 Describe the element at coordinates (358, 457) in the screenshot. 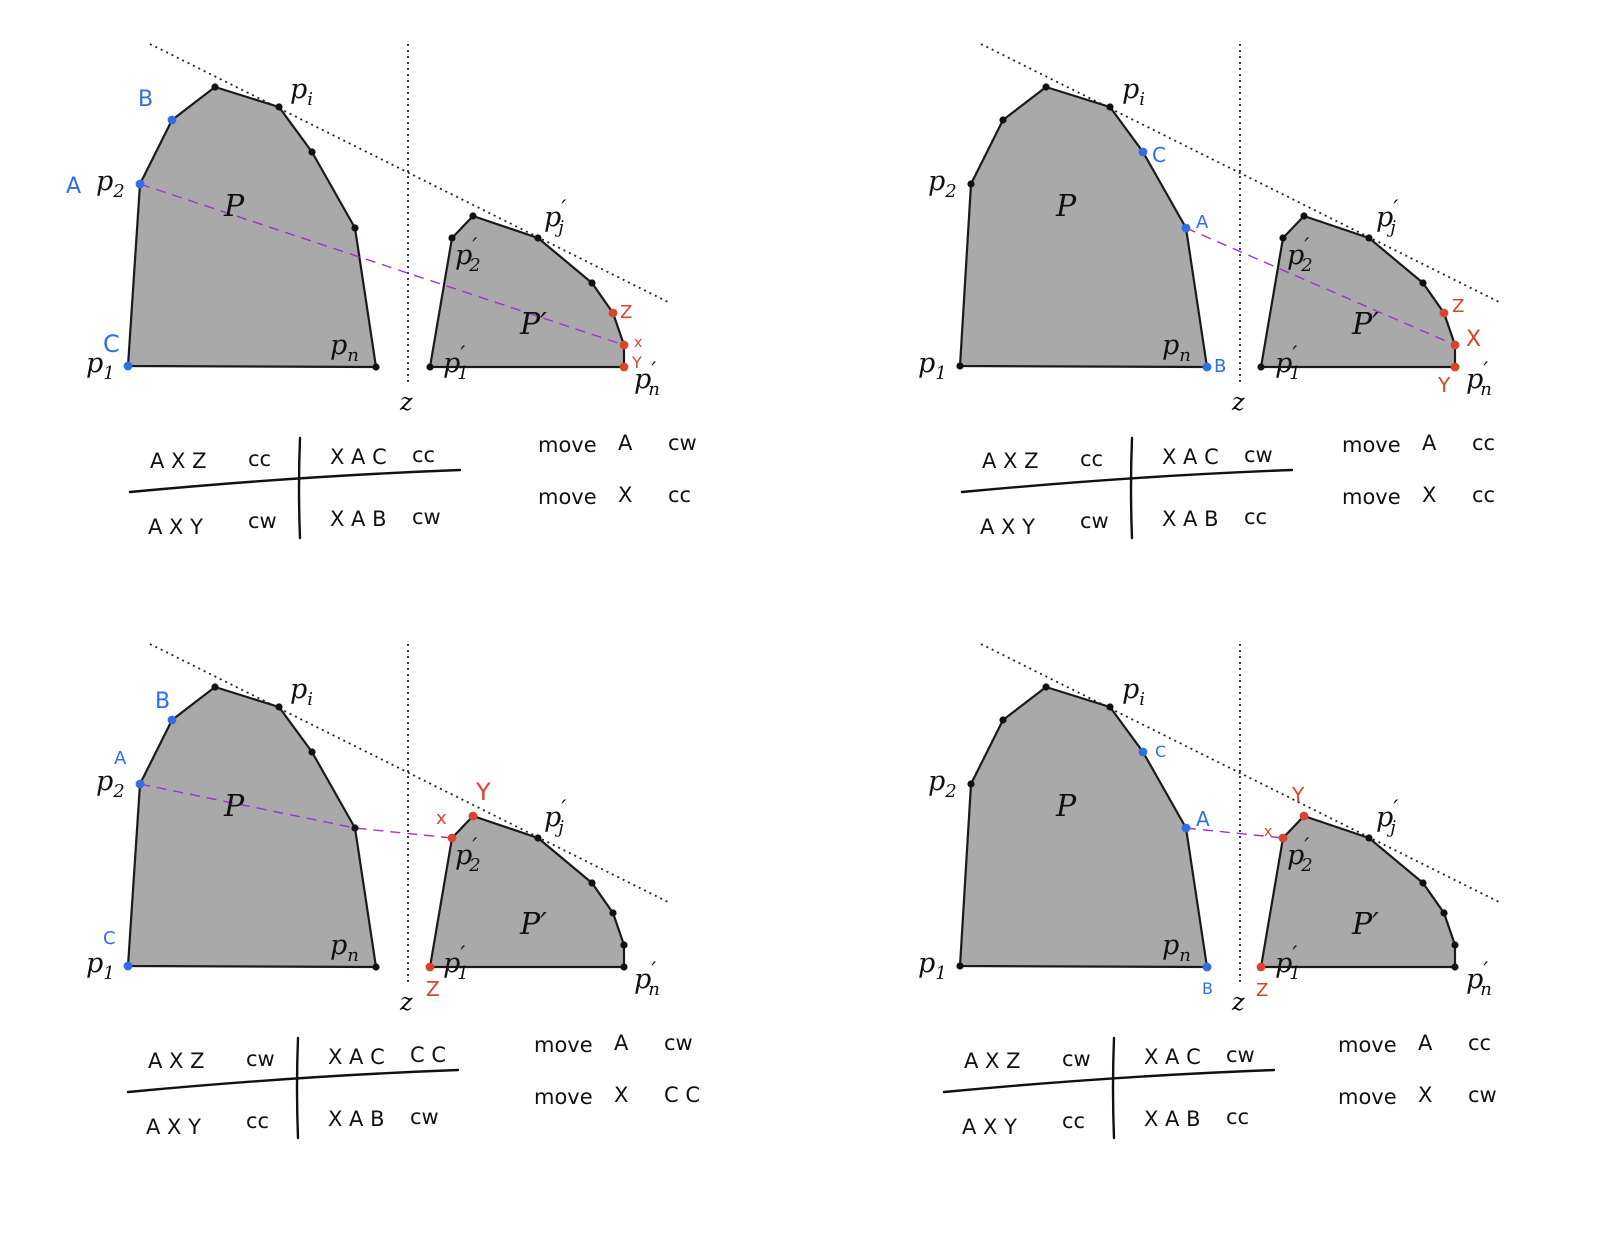

I see `table-cell: X A C` at that location.